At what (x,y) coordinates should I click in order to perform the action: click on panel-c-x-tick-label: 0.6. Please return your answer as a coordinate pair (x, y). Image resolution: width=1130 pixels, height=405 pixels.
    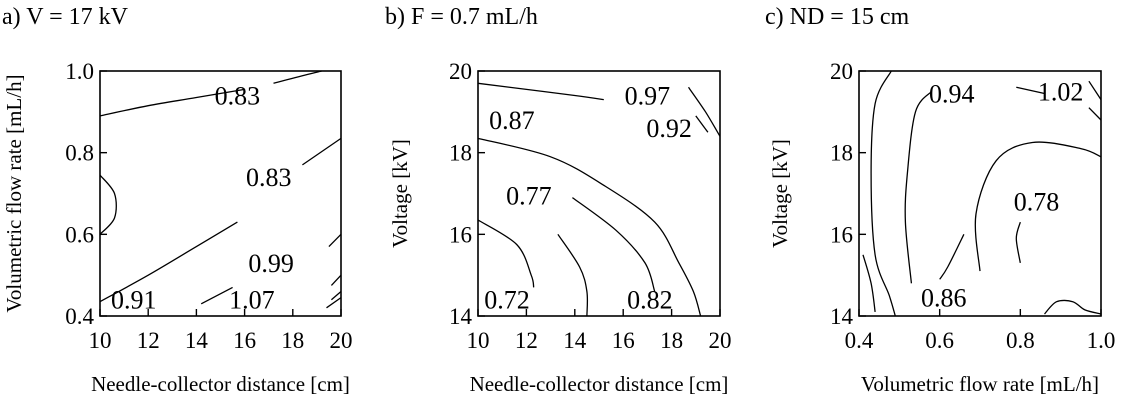
    Looking at the image, I should click on (939, 340).